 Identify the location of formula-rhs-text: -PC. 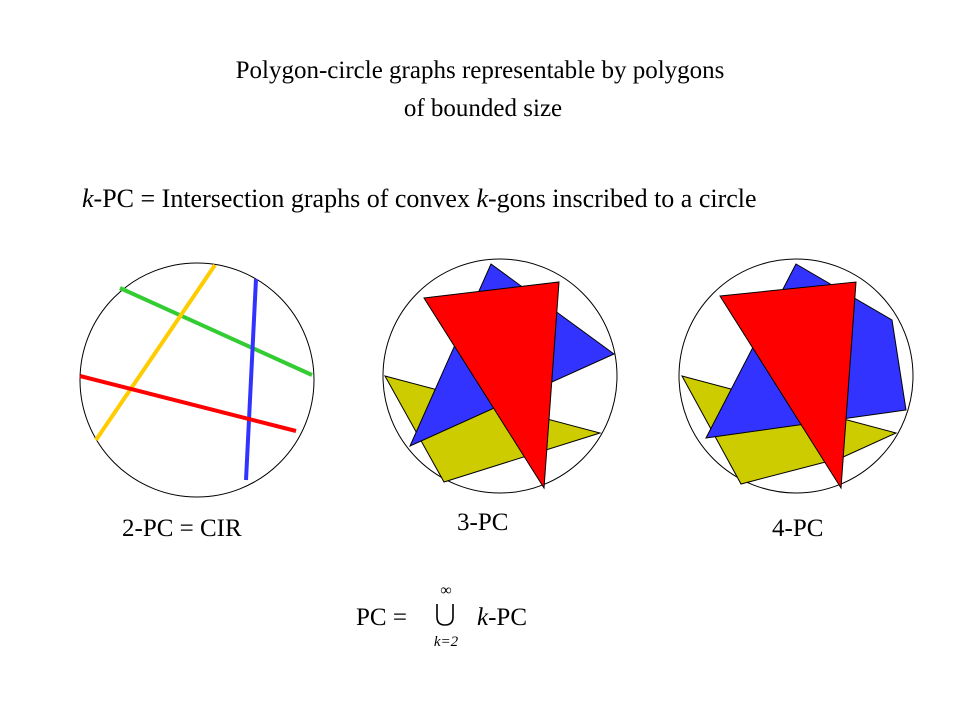
(508, 617).